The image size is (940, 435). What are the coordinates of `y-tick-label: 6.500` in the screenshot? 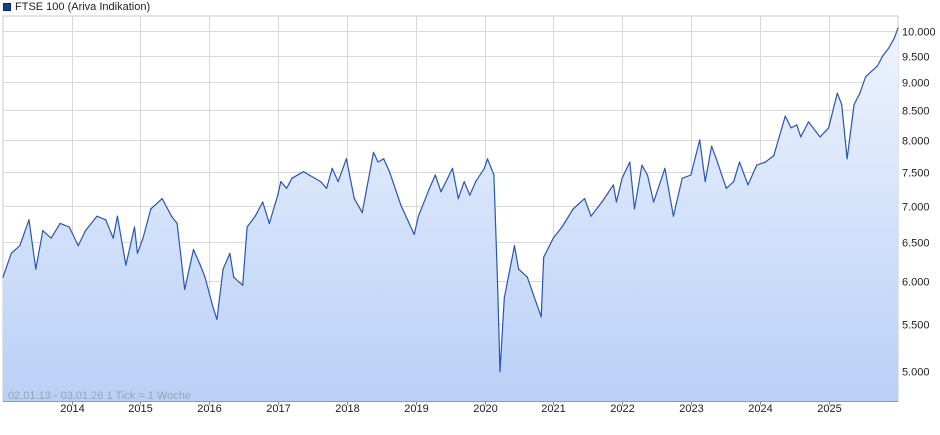 It's located at (916, 244).